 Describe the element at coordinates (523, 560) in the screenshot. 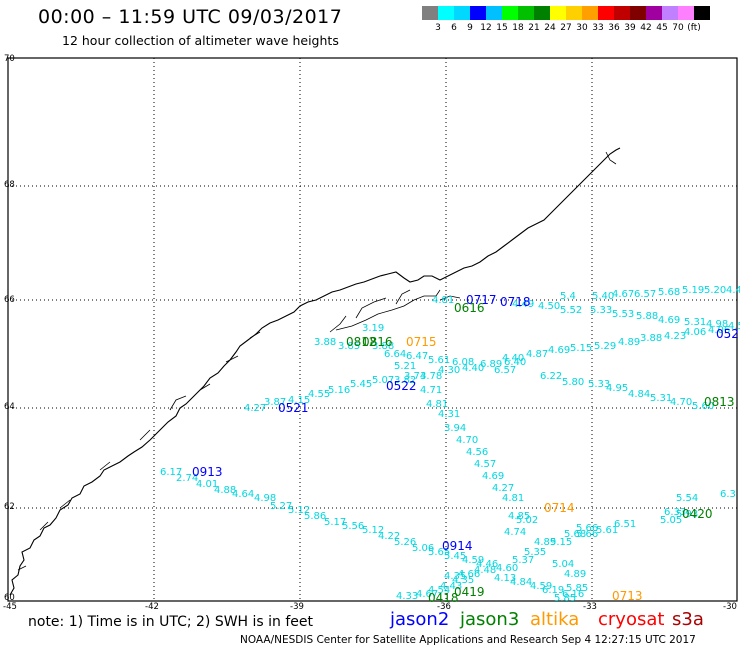

I see `wave-height-label: 5.37` at that location.